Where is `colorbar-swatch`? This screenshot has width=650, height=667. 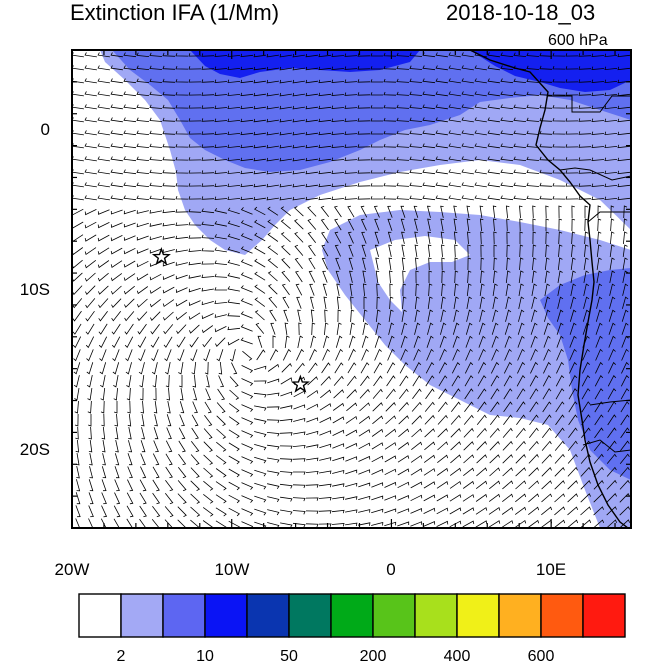
colorbar-swatch is located at coordinates (352, 615).